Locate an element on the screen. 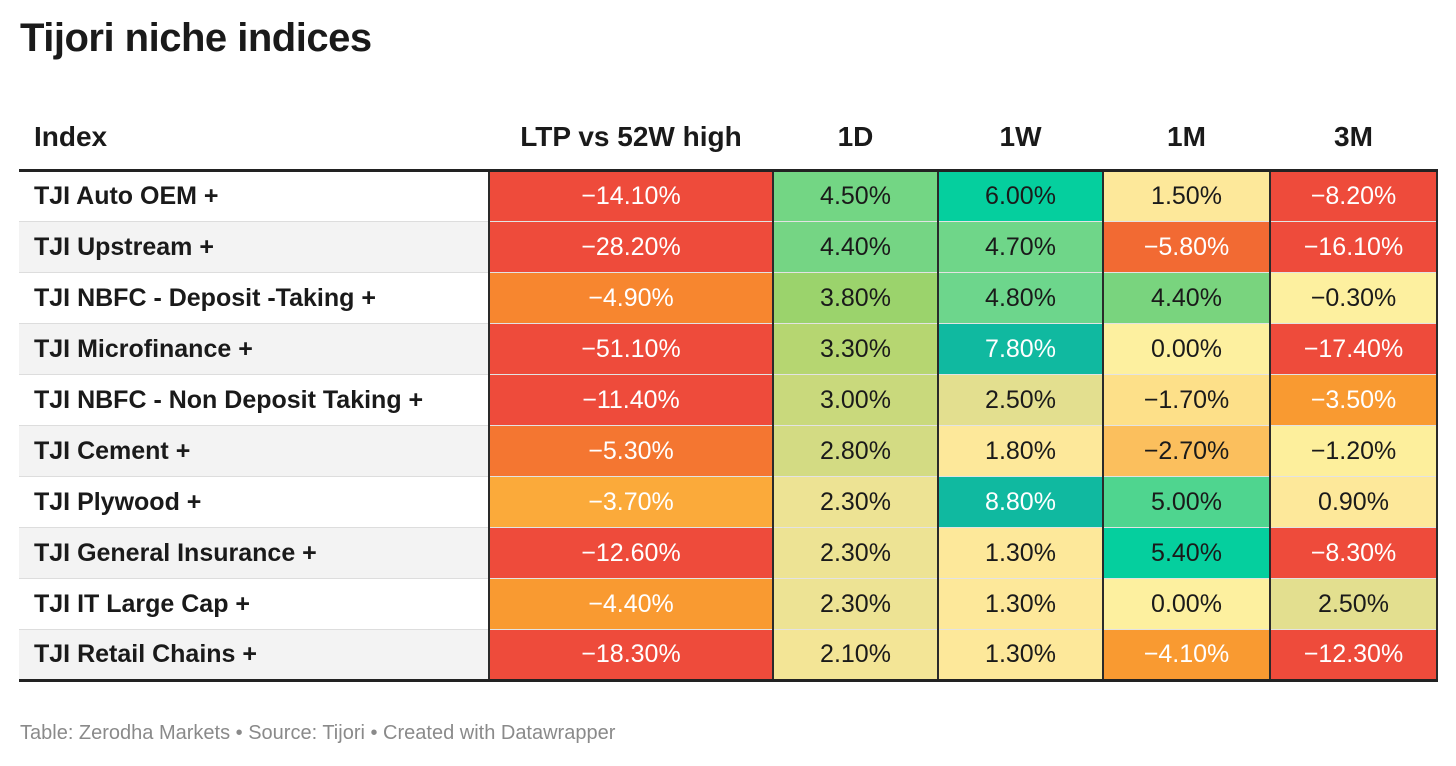 The height and width of the screenshot is (766, 1456). value-cell-1m: −2.70% is located at coordinates (1186, 451).